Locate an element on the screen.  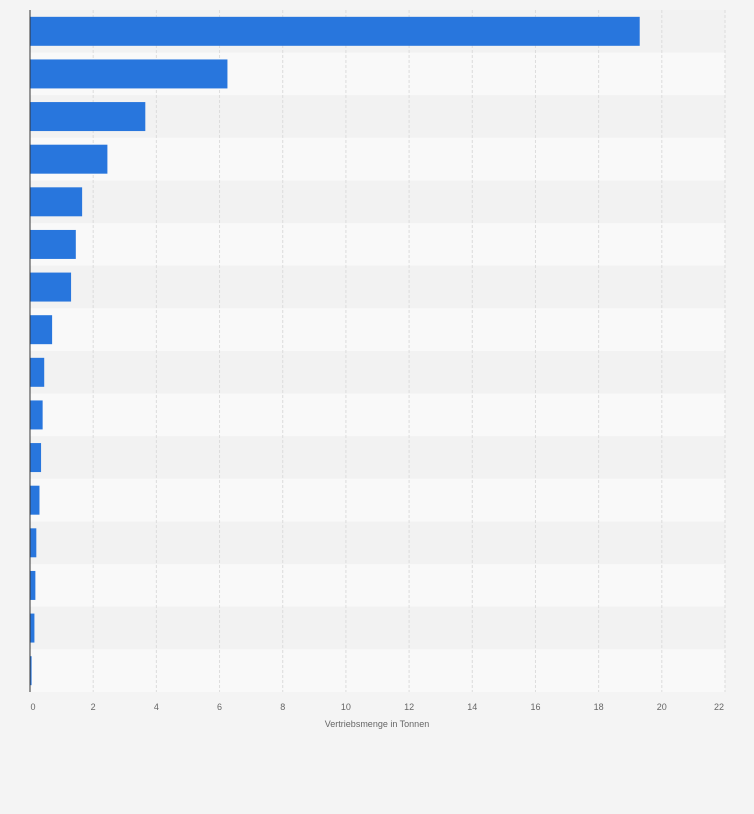
x-axis-label: Vertriebsmenge in Tonnen is located at coordinates (377, 724).